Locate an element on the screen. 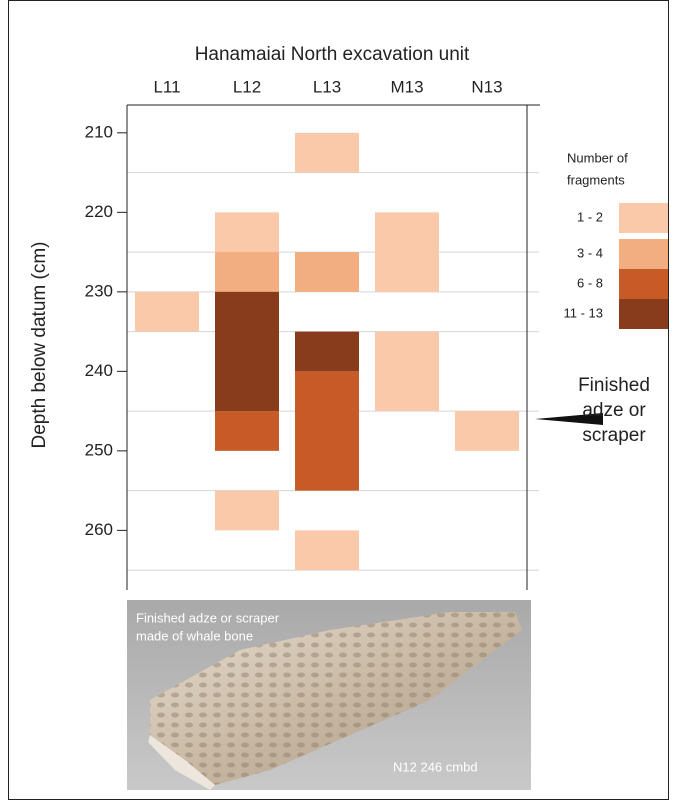  legend-label: 1 - 2 is located at coordinates (590, 216).